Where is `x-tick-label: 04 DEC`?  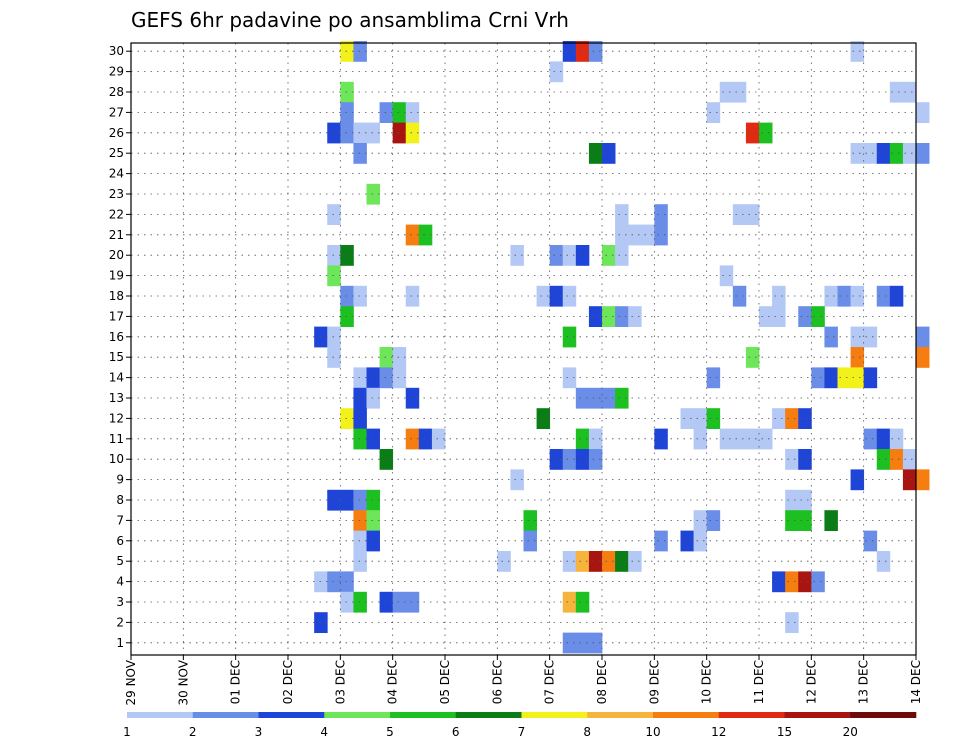
x-tick-label: 04 DEC is located at coordinates (393, 682).